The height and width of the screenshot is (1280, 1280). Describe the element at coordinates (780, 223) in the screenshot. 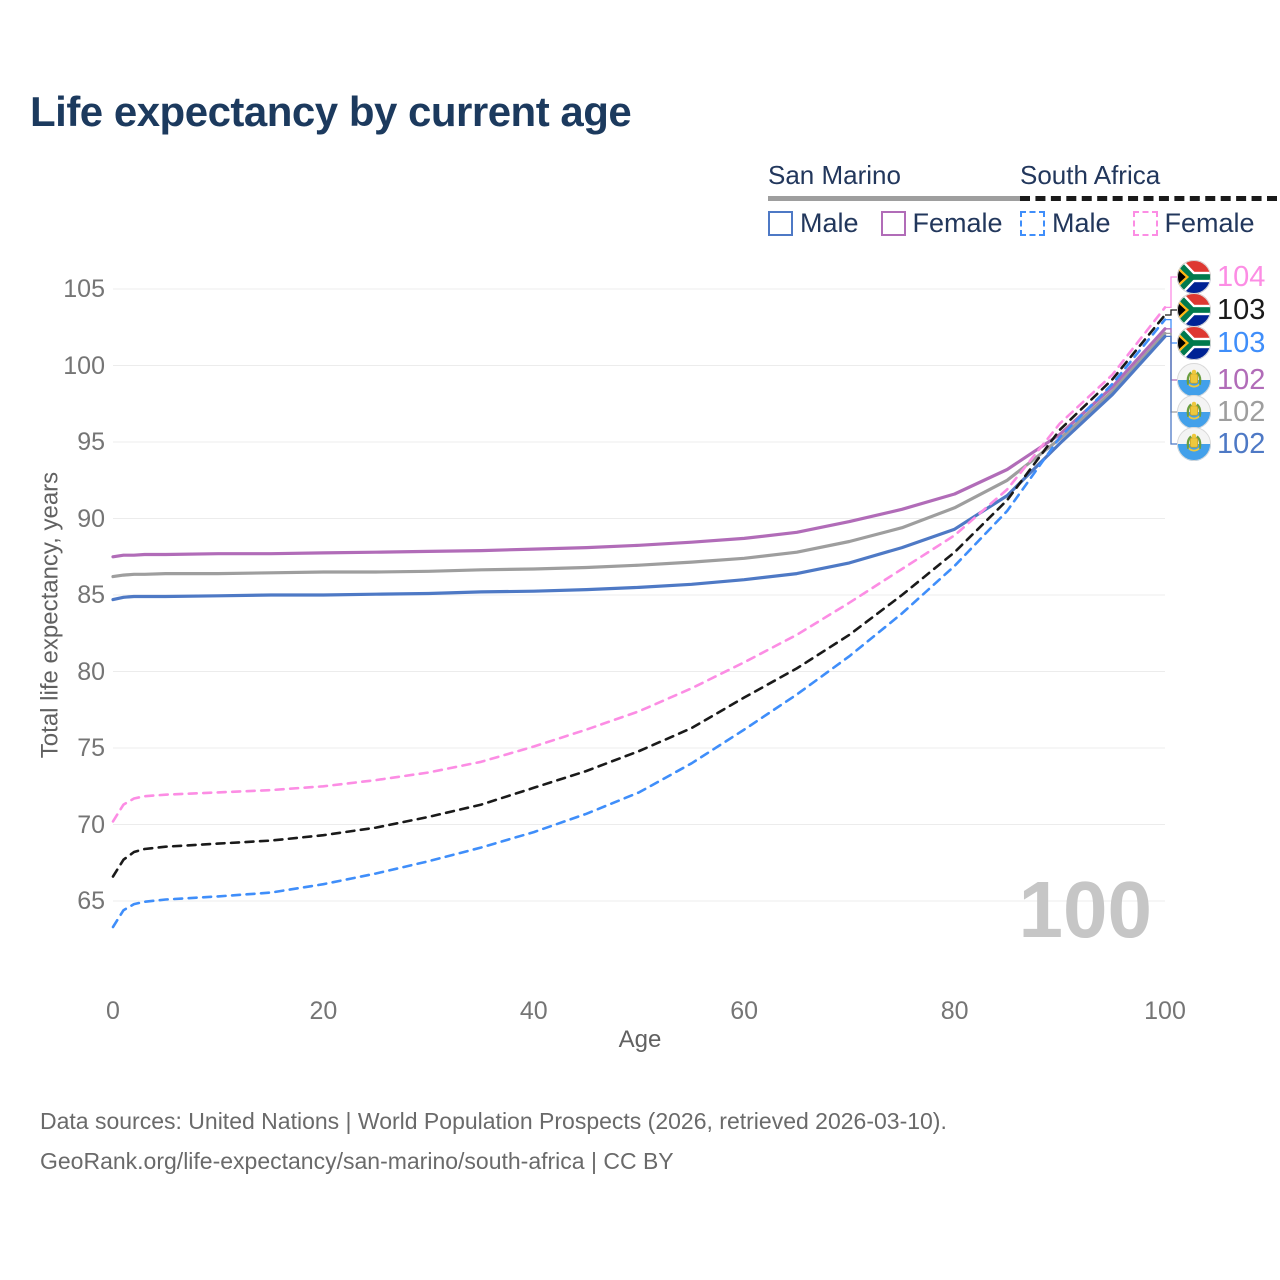

I see `legend-swatch-san-marino-male` at that location.